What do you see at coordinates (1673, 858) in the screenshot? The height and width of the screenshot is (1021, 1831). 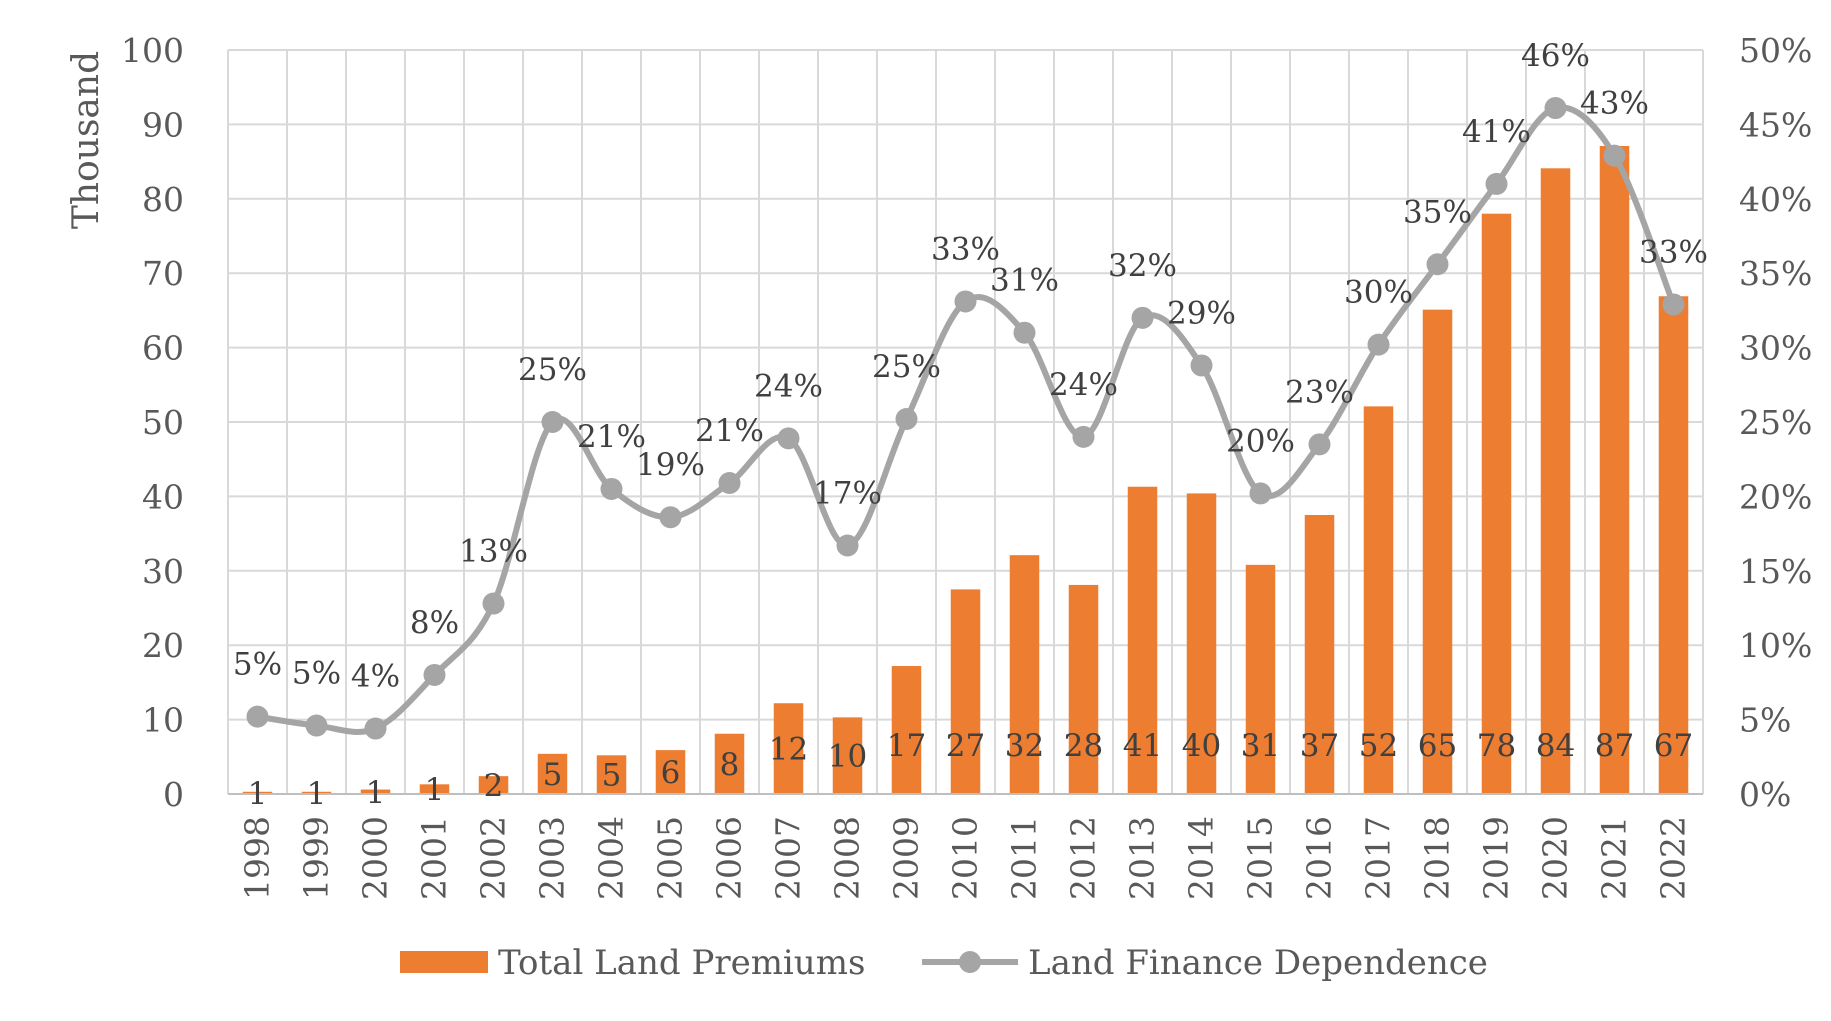 I see `x-tick-label: 2022` at bounding box center [1673, 858].